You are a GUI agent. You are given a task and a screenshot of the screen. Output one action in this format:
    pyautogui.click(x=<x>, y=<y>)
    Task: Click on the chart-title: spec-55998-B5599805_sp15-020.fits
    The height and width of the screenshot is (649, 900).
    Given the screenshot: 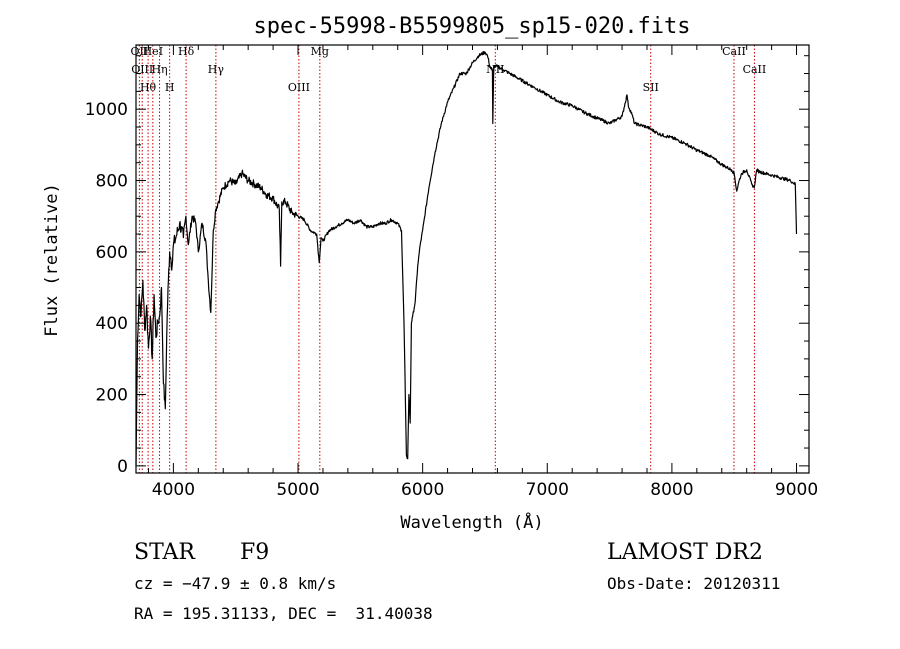 What is the action you would take?
    pyautogui.click(x=471, y=26)
    